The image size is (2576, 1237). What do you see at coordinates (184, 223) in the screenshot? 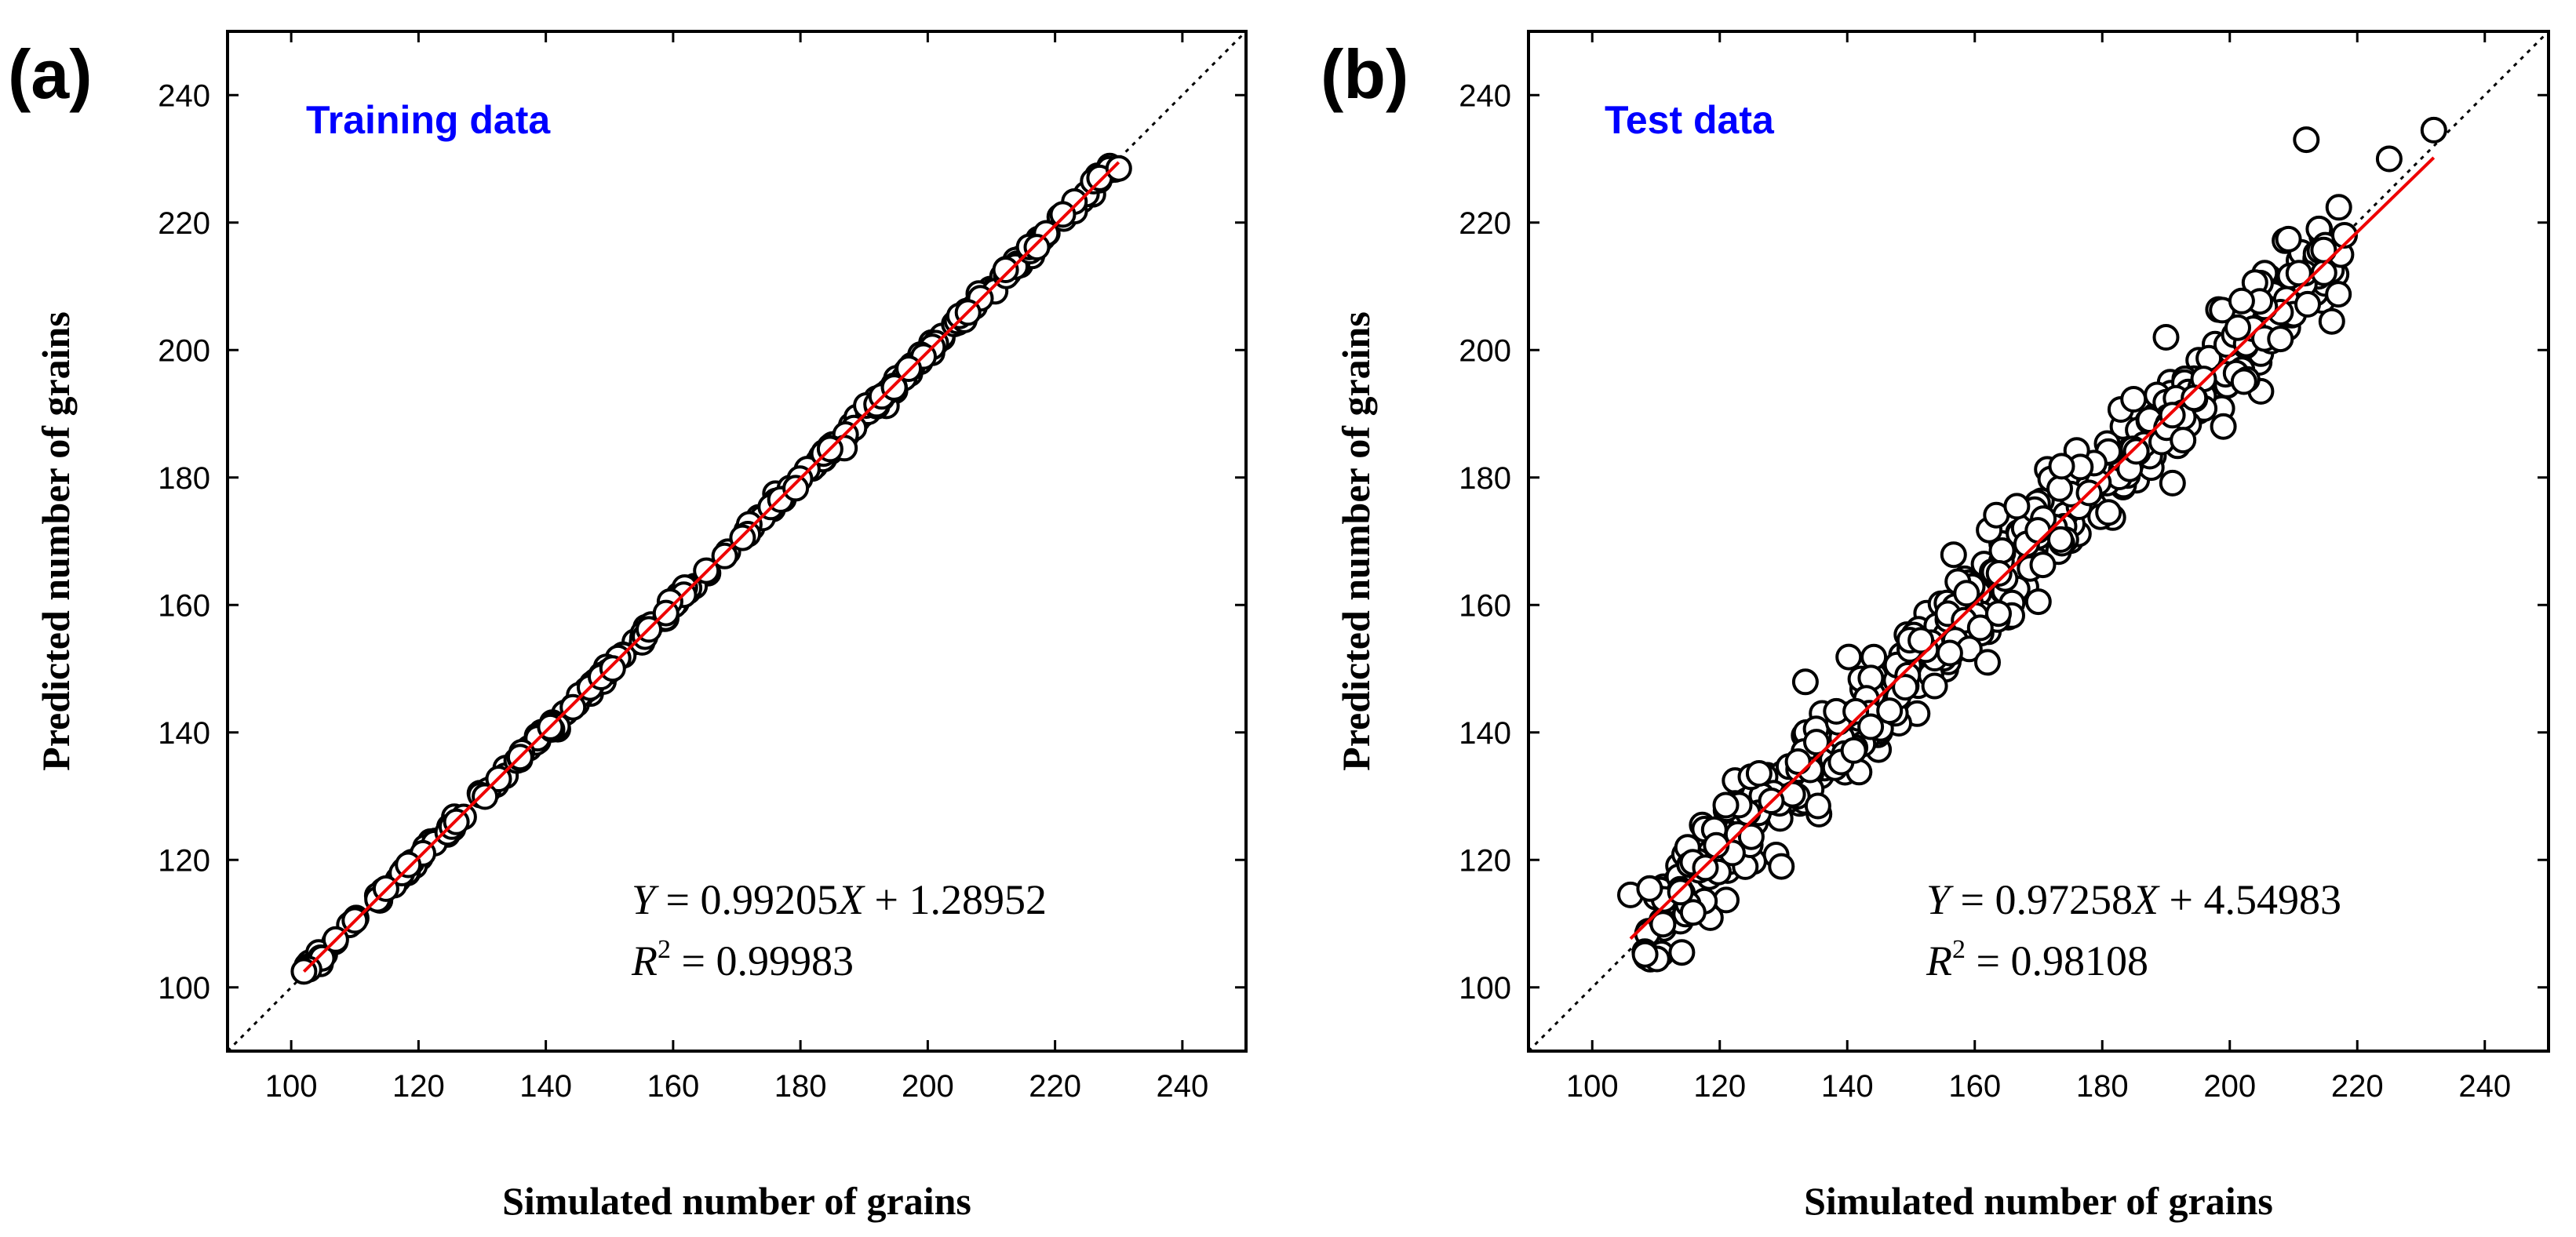
I see `y-tick-label: 220` at bounding box center [184, 223].